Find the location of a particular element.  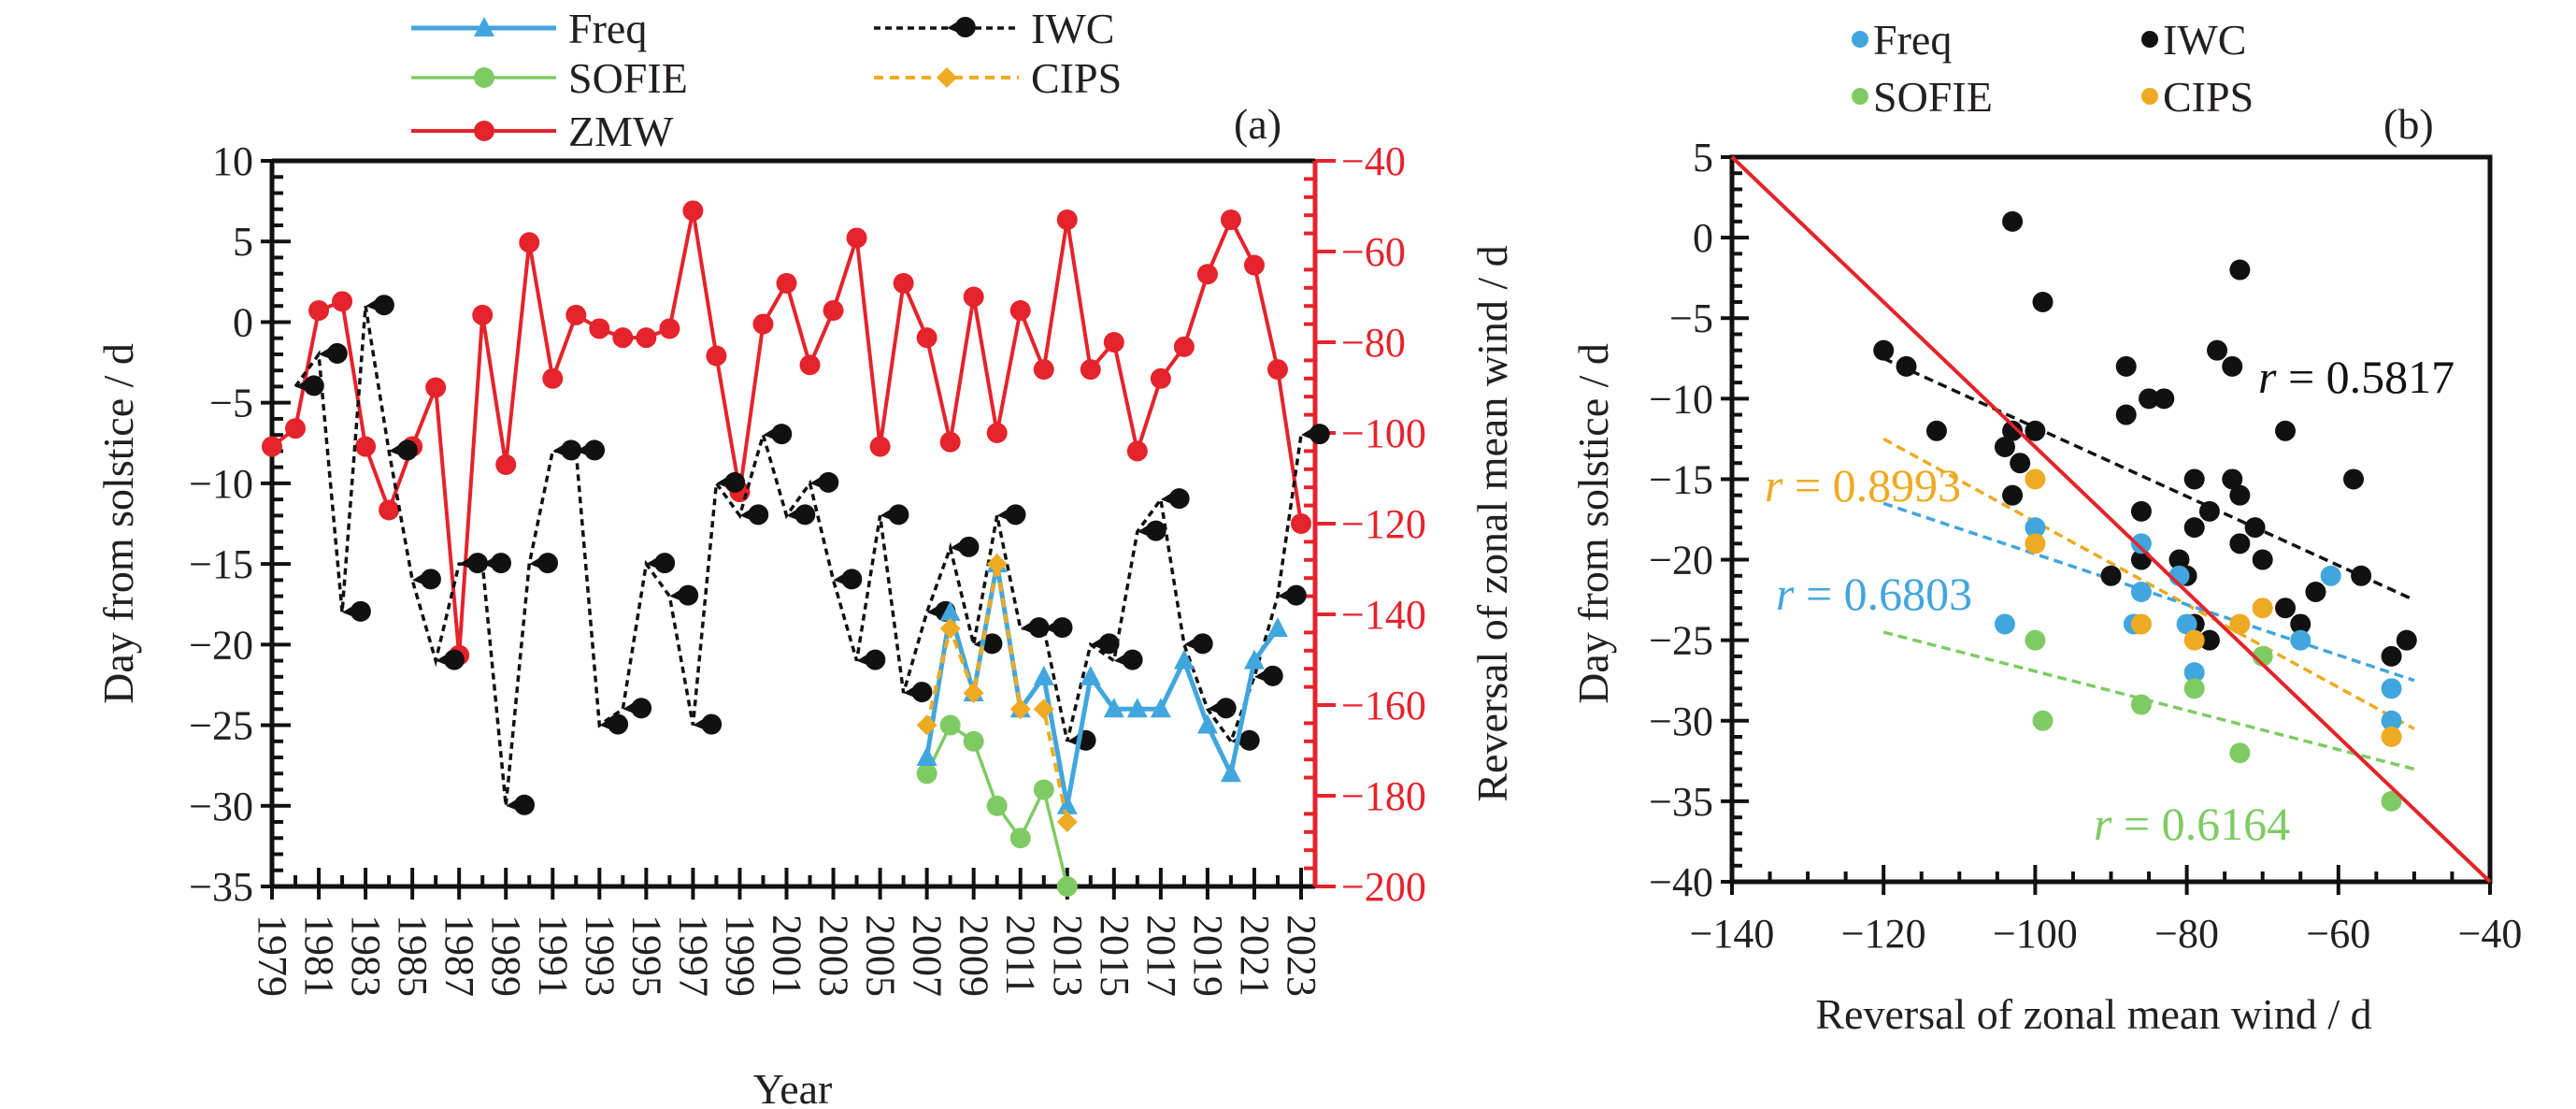

r-symbol: r is located at coordinates (2267, 377).